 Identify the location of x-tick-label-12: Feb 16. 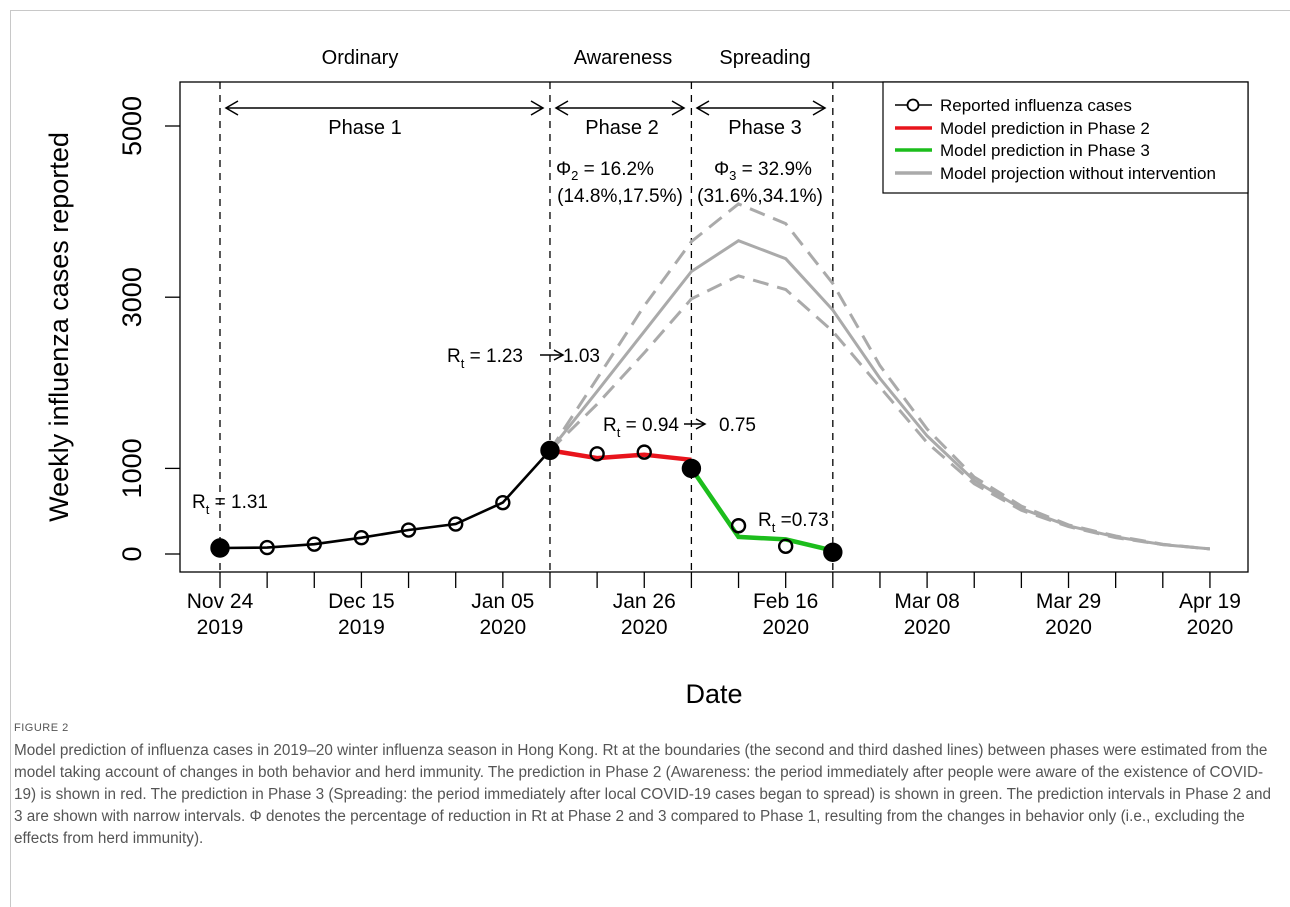
(785, 601).